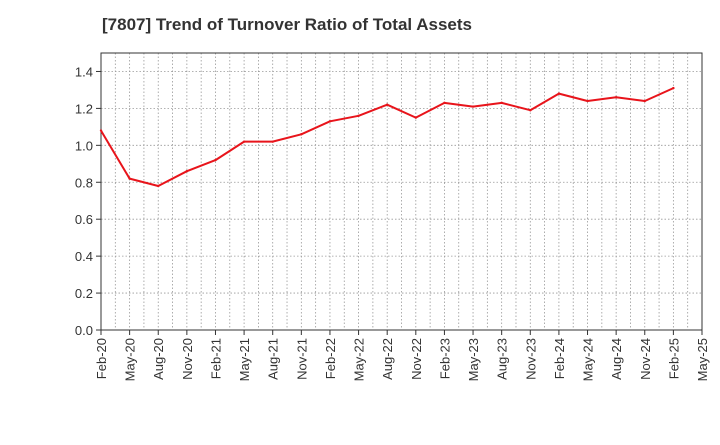  What do you see at coordinates (84, 330) in the screenshot?
I see `y-tick-label: 0.0` at bounding box center [84, 330].